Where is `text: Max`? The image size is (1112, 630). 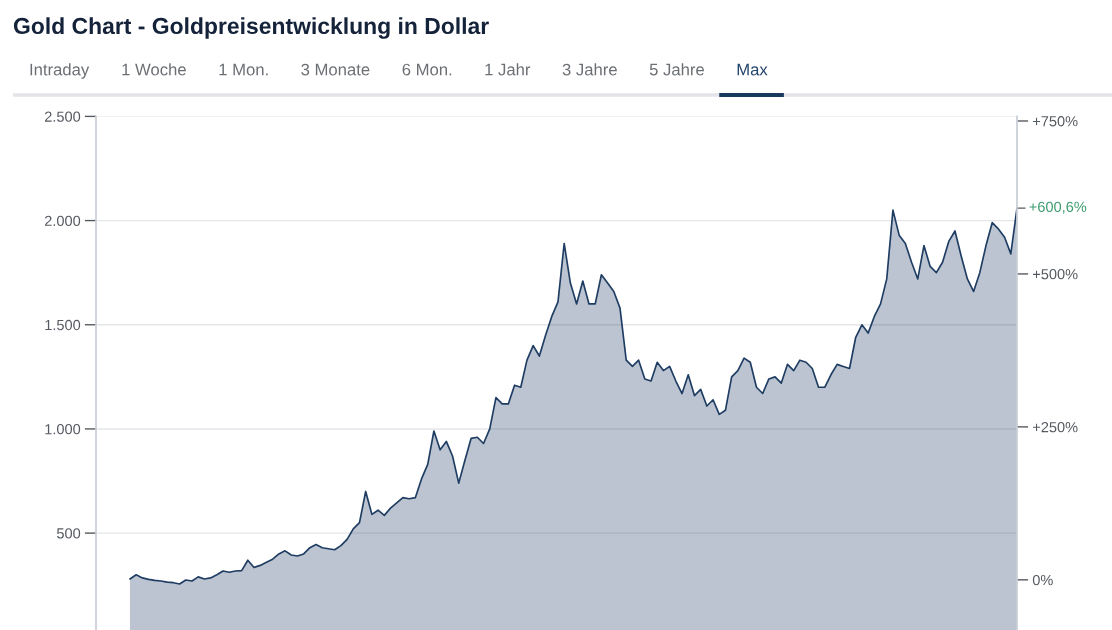
text: Max is located at coordinates (752, 69).